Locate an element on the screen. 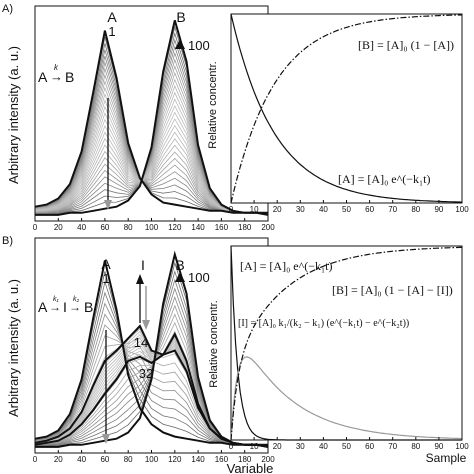 This screenshot has width=474, height=474. panel-b-inset-tick-label-90: 90 is located at coordinates (438, 446).